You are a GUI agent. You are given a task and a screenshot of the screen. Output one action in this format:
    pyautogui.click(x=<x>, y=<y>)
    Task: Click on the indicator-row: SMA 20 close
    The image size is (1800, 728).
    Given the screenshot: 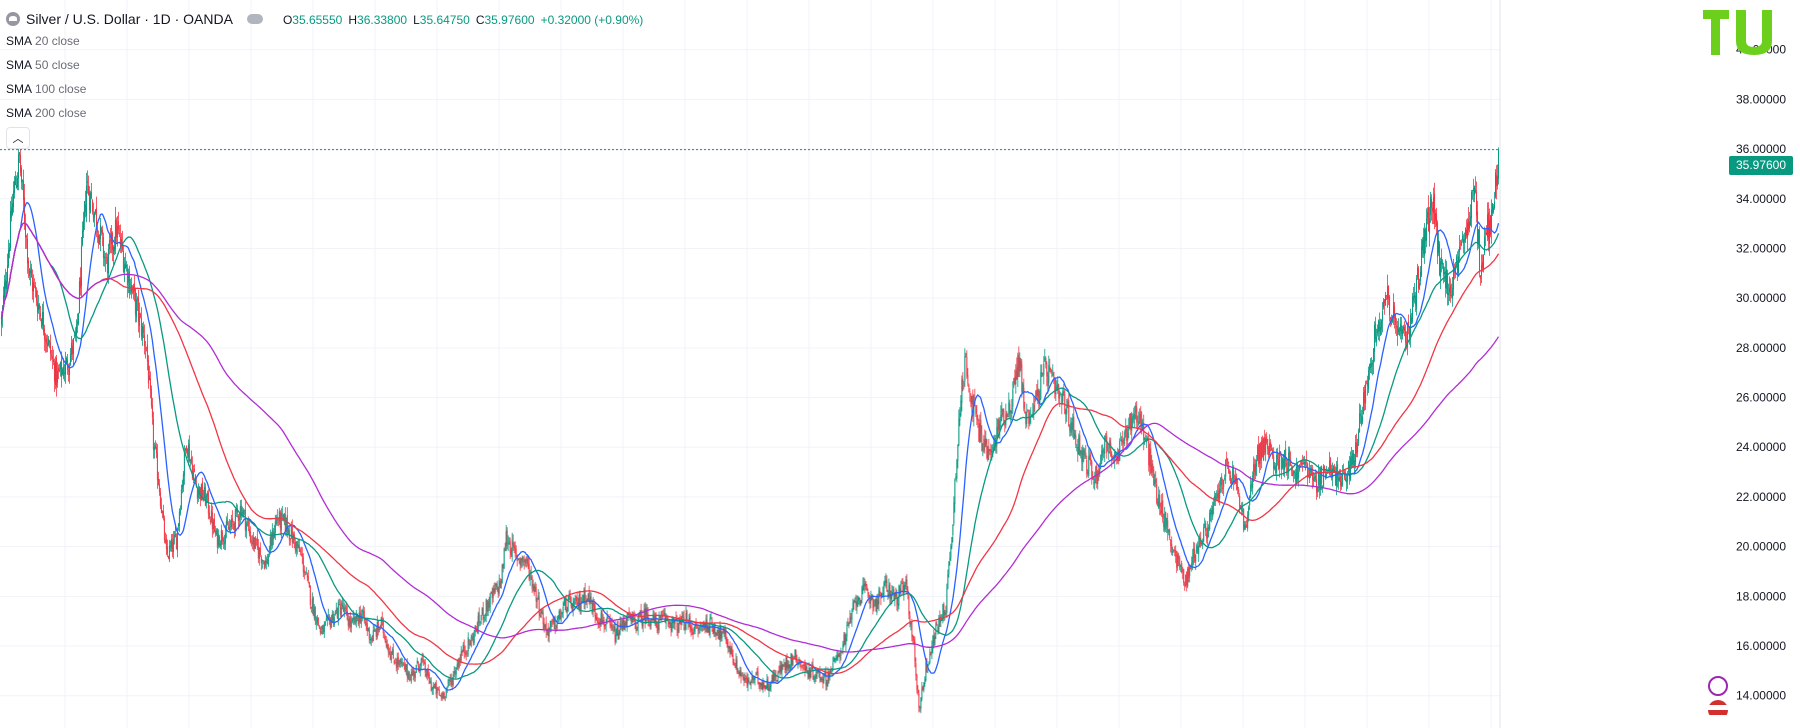 What is the action you would take?
    pyautogui.click(x=324, y=41)
    